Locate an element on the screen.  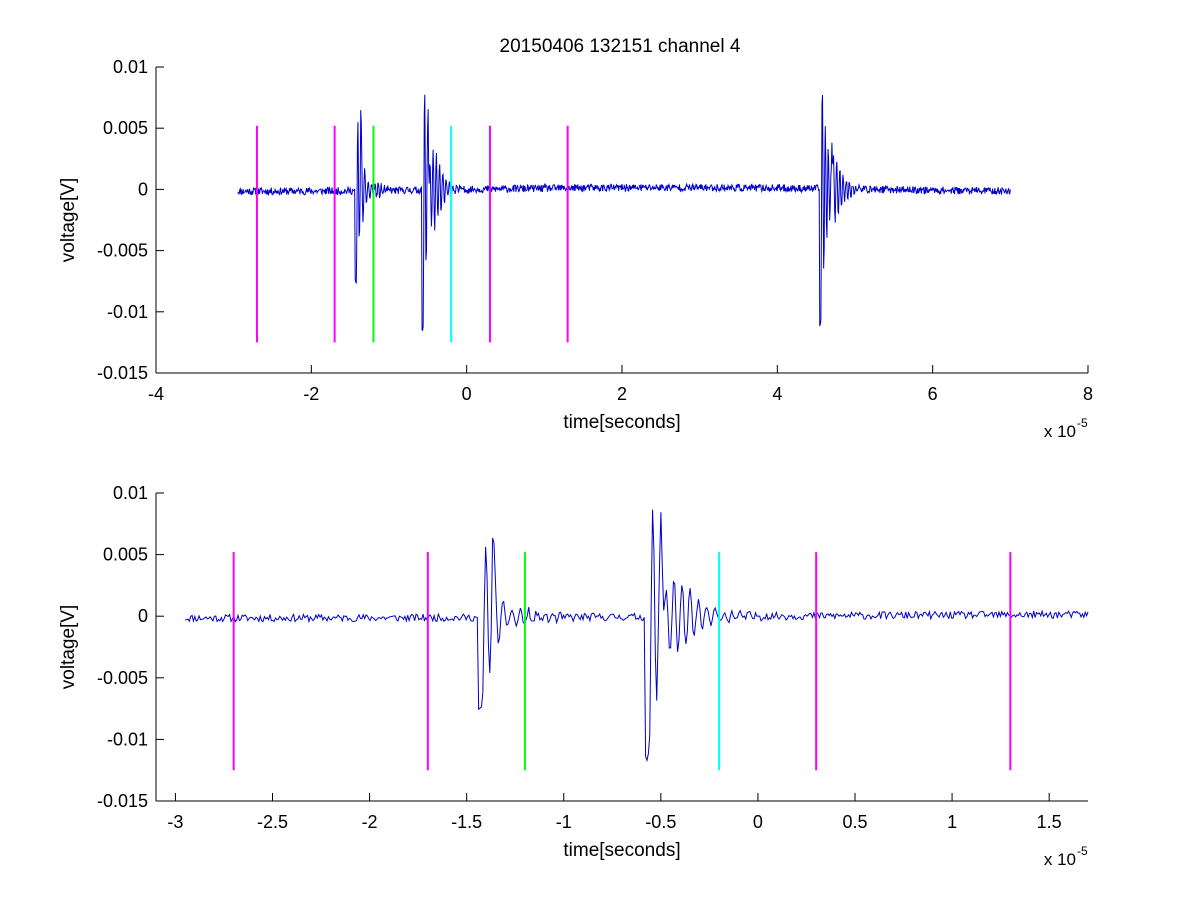
x-tick-label: 1.5 is located at coordinates (1049, 822).